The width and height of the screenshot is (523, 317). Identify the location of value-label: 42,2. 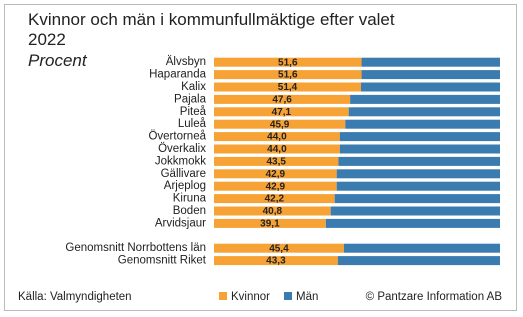
(275, 199).